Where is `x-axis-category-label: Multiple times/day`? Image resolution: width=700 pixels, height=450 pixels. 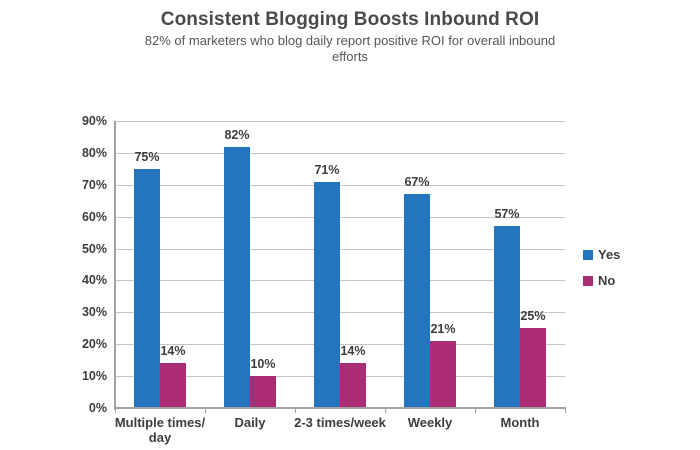
x-axis-category-label: Multiple times/day is located at coordinates (160, 430).